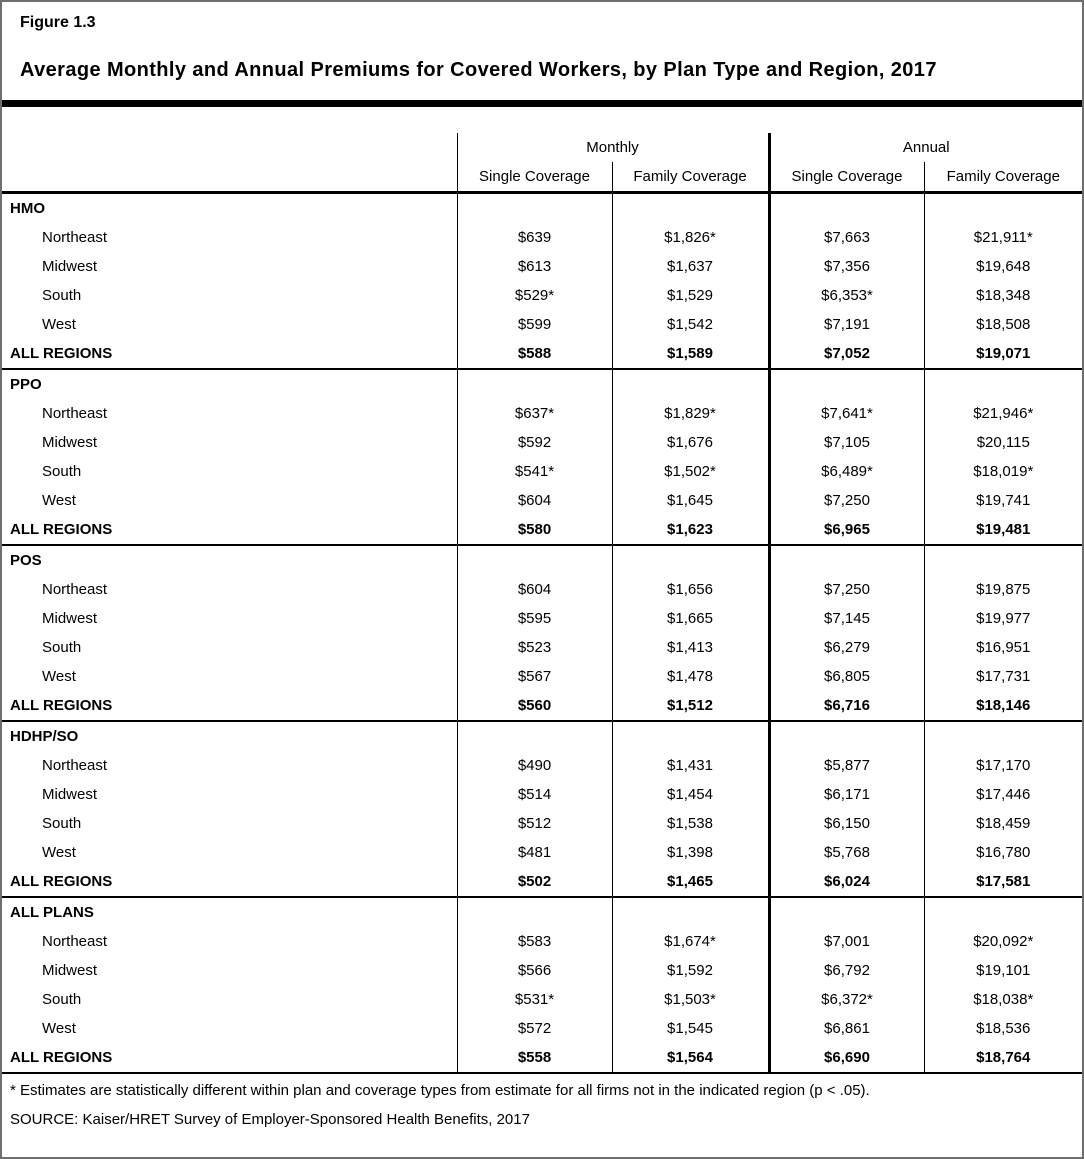  What do you see at coordinates (542, 103) in the screenshot?
I see `title-divider-rule` at bounding box center [542, 103].